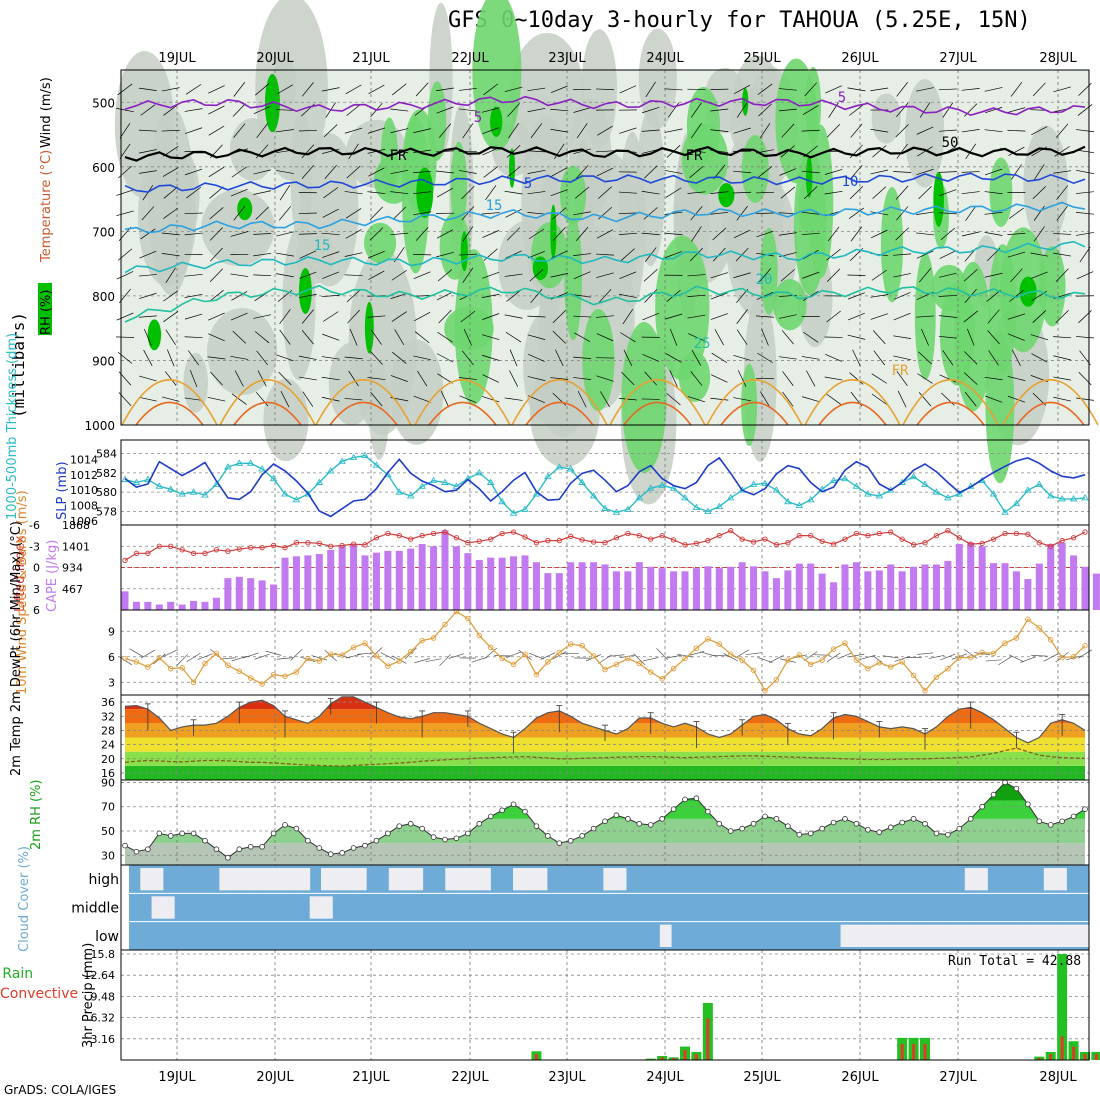 The height and width of the screenshot is (1100, 1100). Describe the element at coordinates (1014, 961) in the screenshot. I see `run-total-label: Run Total = 42.88` at that location.